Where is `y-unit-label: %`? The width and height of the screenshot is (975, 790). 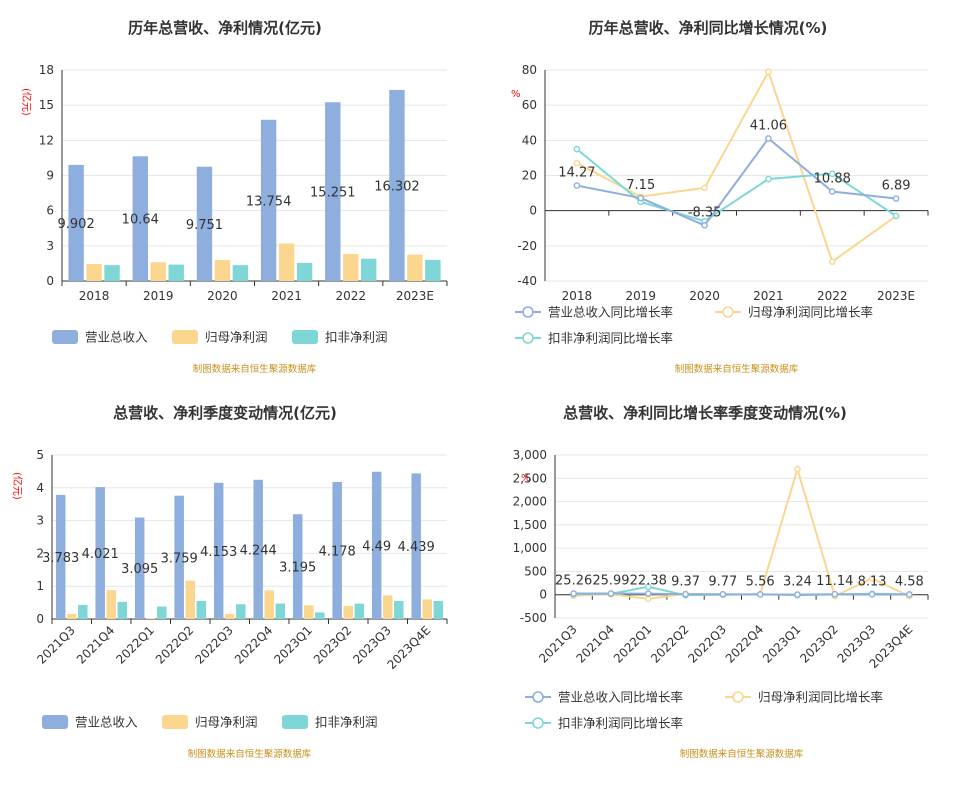
y-unit-label: % is located at coordinates (516, 94).